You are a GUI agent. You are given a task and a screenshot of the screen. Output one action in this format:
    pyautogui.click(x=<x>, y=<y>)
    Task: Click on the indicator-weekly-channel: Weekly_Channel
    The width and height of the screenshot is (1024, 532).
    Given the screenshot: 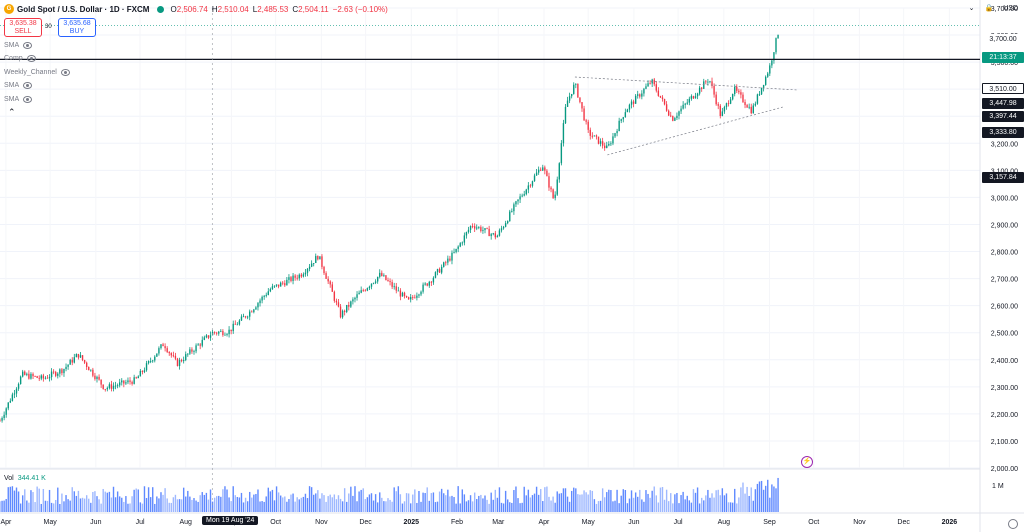 What is the action you would take?
    pyautogui.click(x=37, y=72)
    